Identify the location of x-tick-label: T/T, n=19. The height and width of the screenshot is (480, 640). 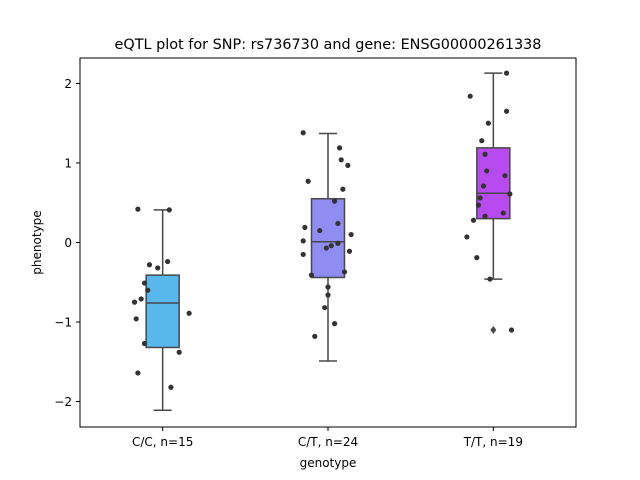
(493, 442).